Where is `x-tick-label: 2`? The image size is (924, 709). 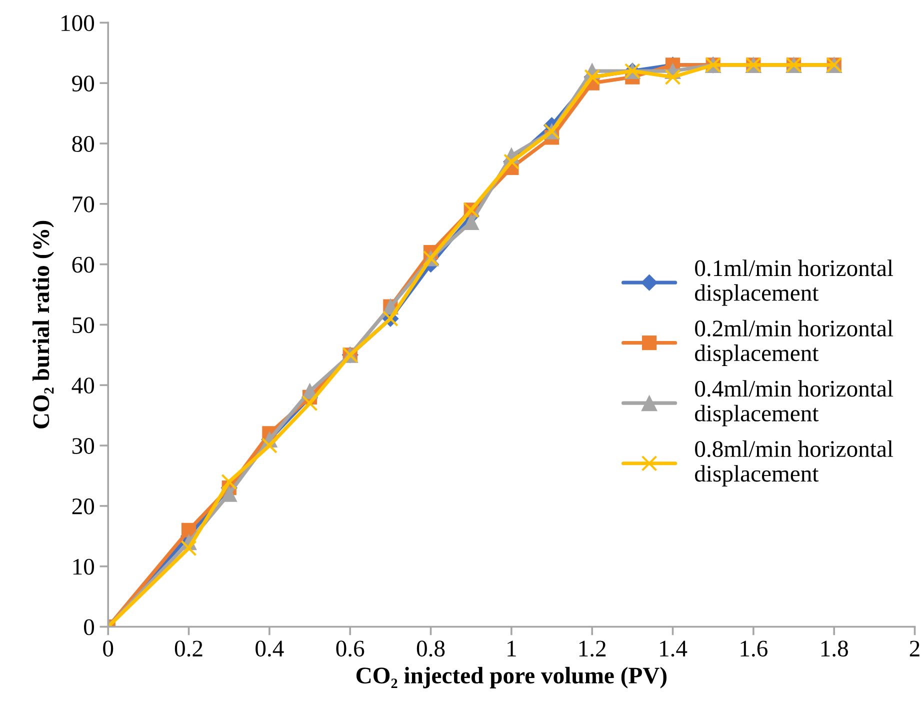 x-tick-label: 2 is located at coordinates (915, 648).